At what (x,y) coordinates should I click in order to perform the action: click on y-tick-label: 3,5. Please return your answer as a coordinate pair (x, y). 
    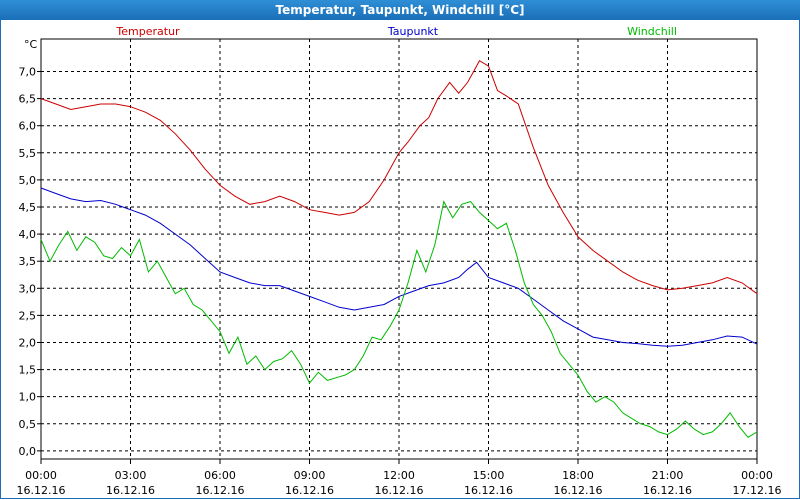
    Looking at the image, I should click on (28, 261).